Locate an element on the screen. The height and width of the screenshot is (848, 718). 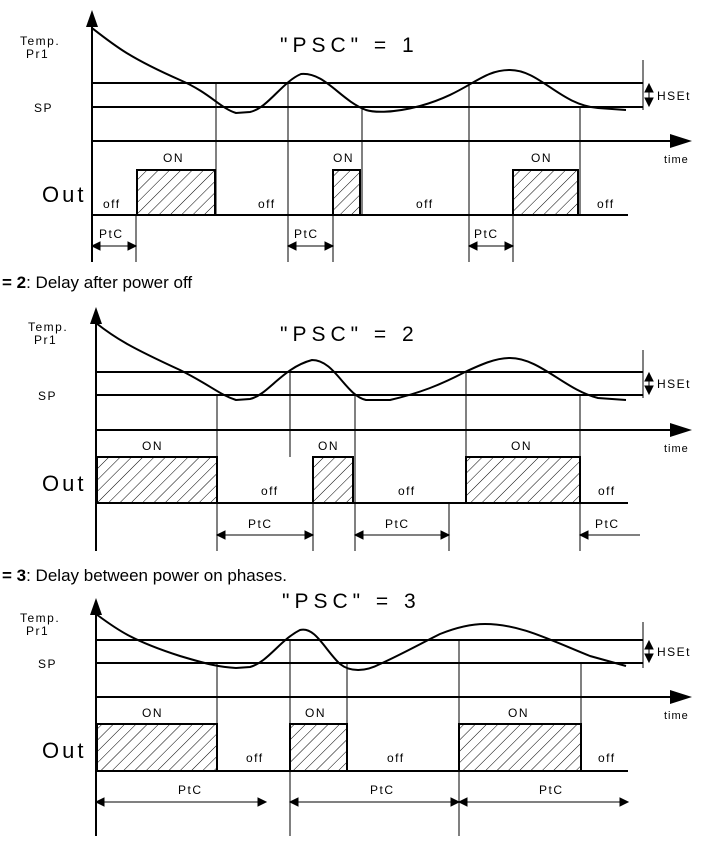
caption-psc-2-text: : Delay after power off is located at coordinates (109, 282).